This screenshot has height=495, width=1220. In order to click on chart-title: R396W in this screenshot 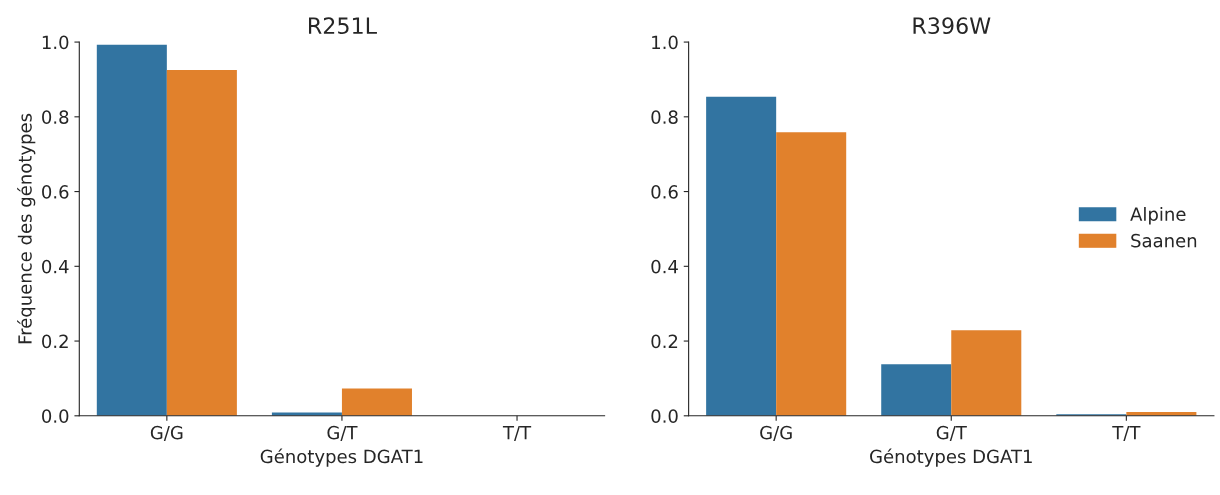, I will do `click(952, 26)`.